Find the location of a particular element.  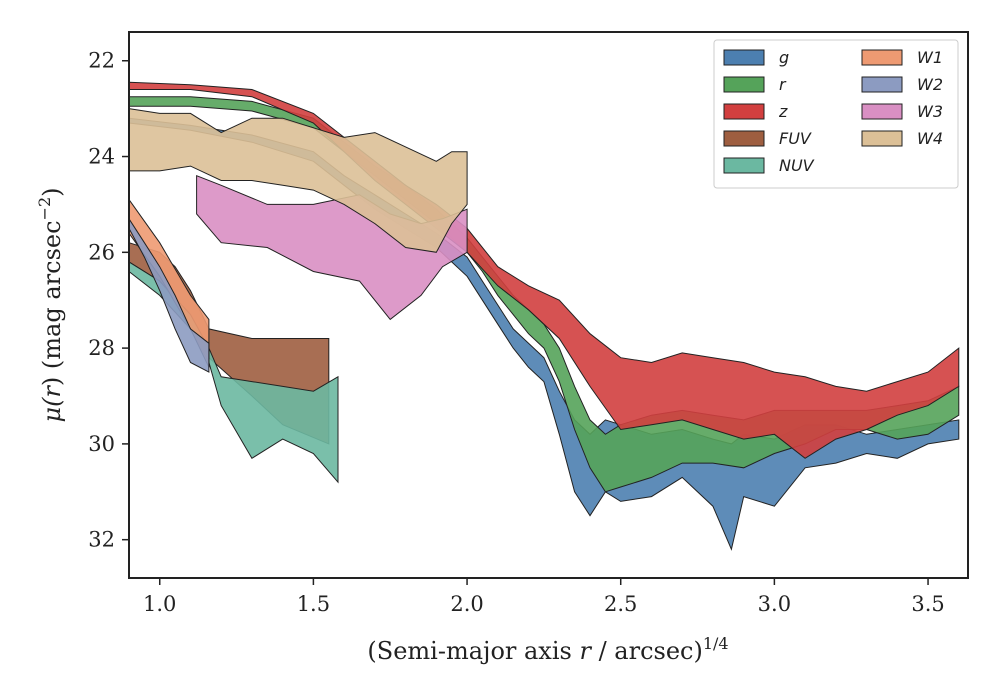

legend-label-w1: W1 is located at coordinates (930, 57).